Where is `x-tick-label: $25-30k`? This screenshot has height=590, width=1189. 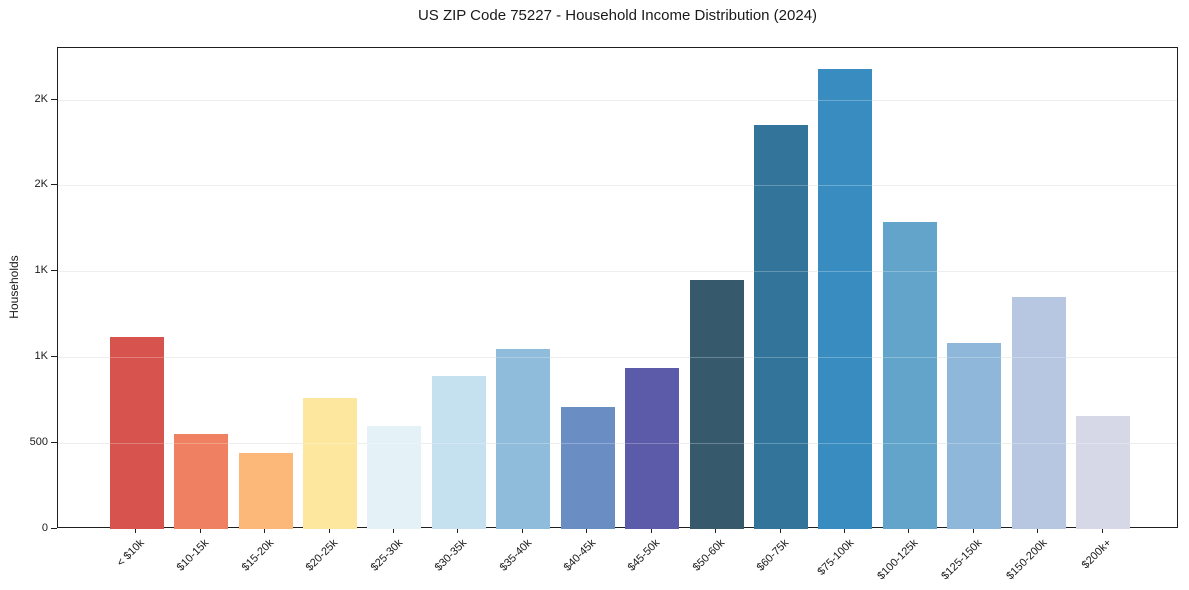
x-tick-label: $25-30k is located at coordinates (386, 555).